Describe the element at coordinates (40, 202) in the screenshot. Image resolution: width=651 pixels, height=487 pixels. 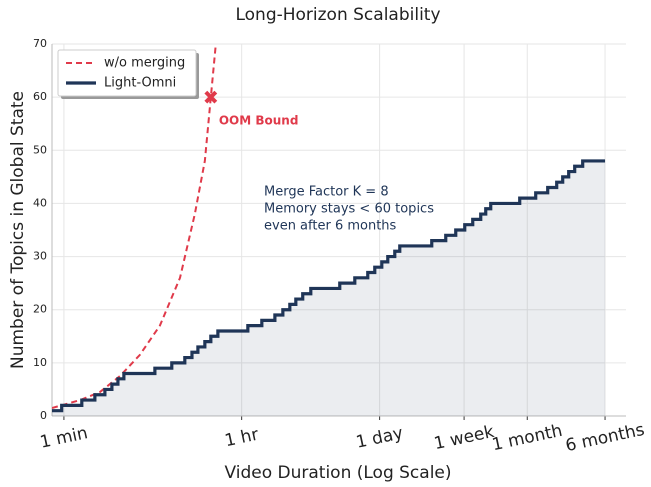
I see `y-tick-label: 40` at that location.